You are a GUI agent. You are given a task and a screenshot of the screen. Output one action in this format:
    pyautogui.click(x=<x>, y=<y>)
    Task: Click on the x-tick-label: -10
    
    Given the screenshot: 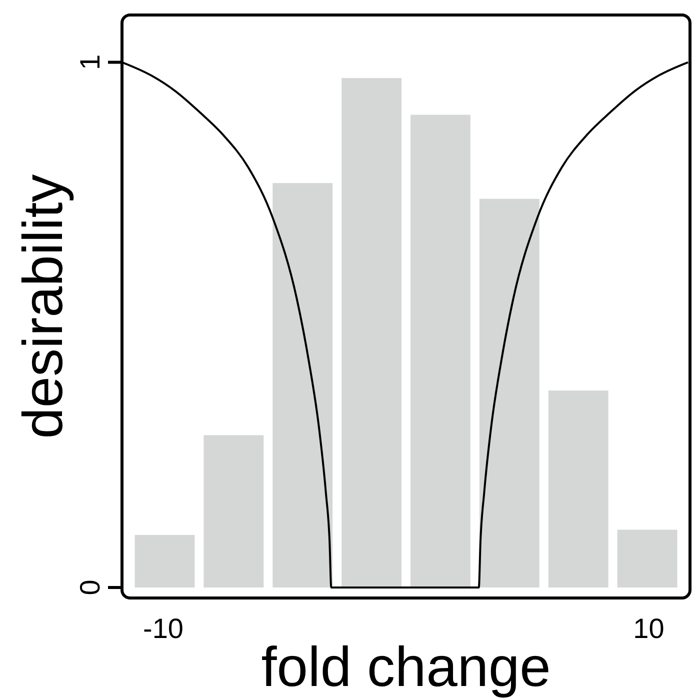 What is the action you would take?
    pyautogui.click(x=163, y=628)
    